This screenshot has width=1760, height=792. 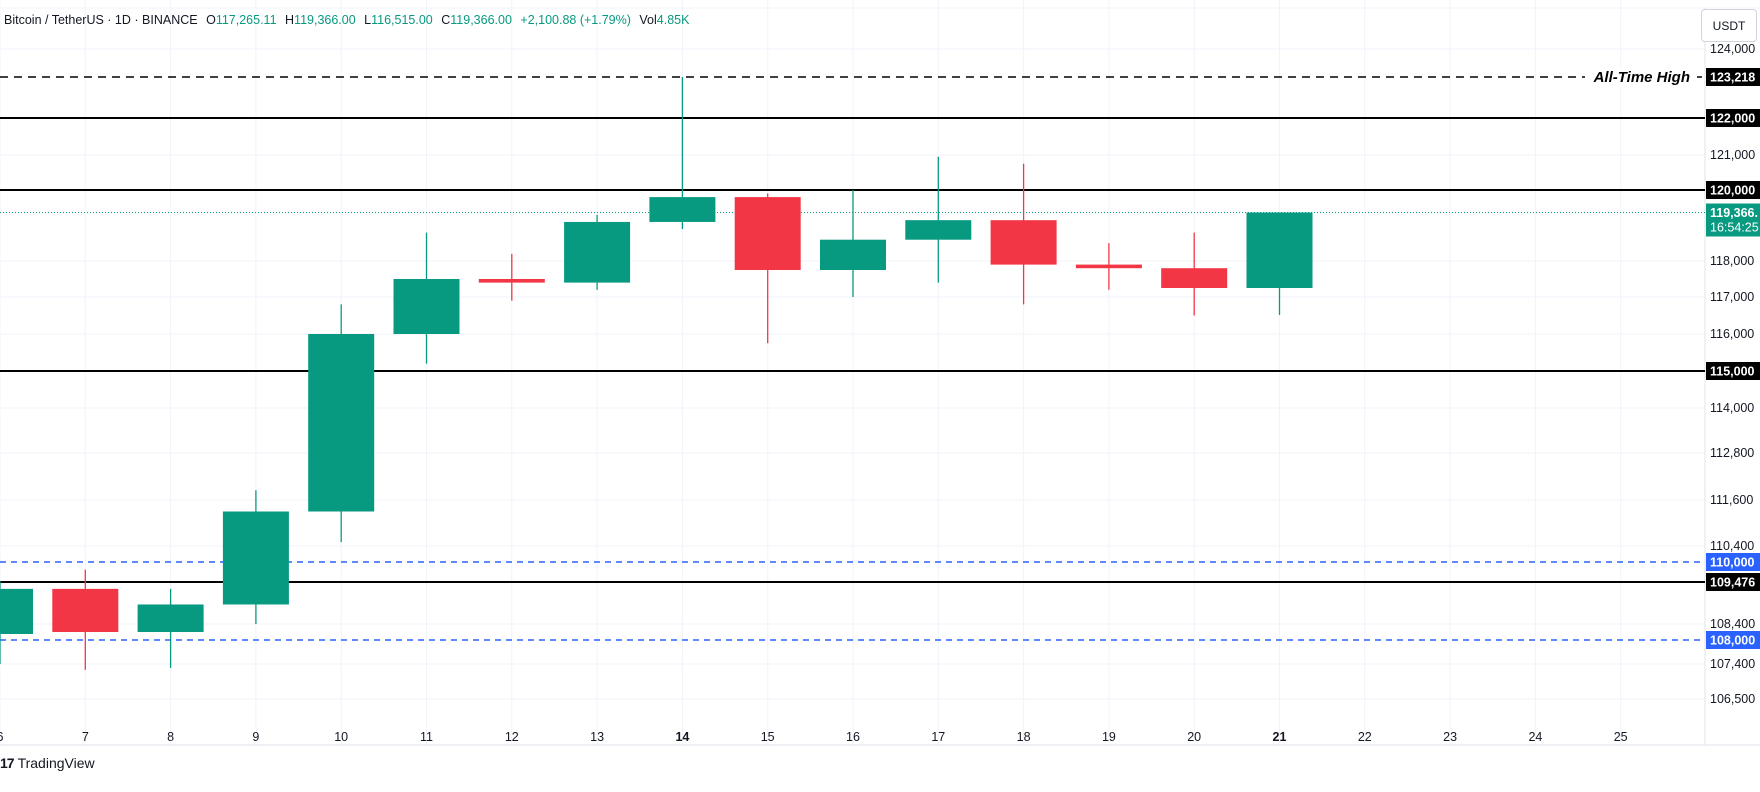 I want to click on level-price-label: 115,000, so click(x=1732, y=372).